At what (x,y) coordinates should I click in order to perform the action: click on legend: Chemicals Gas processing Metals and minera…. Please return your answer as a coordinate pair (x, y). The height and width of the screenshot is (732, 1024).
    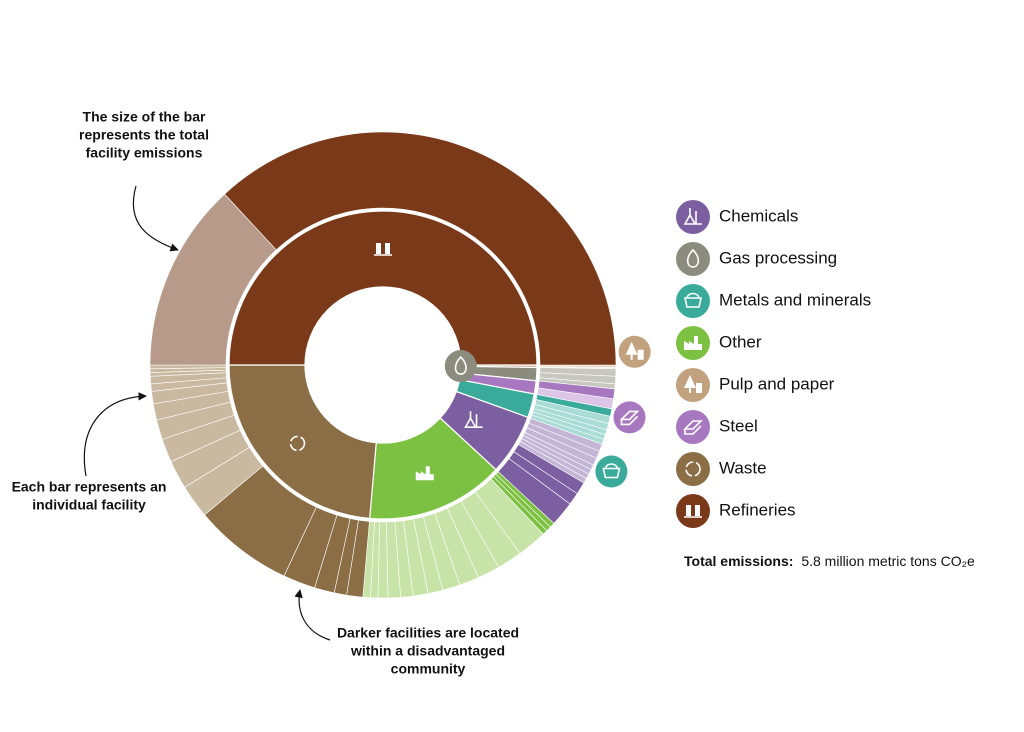
    Looking at the image, I should click on (773, 364).